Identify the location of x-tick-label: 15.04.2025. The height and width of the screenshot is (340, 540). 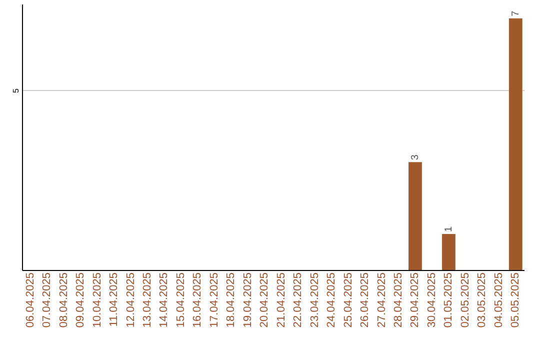
(180, 300).